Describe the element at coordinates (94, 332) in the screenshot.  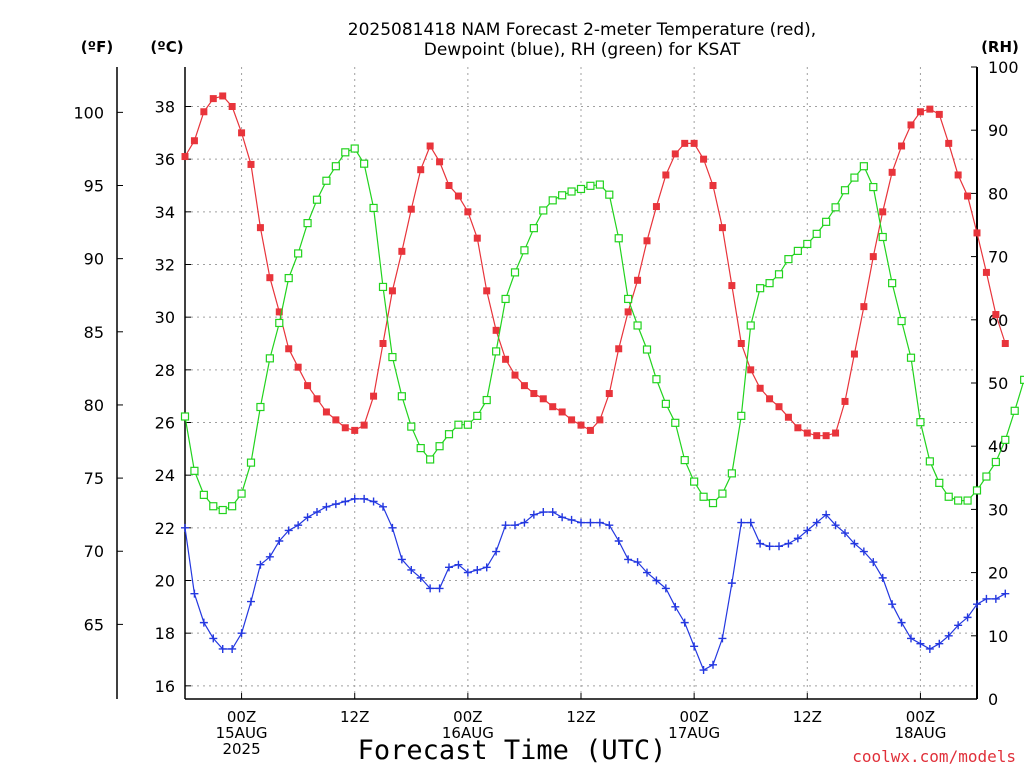
I see `fahrenheit-tick-label: 85` at that location.